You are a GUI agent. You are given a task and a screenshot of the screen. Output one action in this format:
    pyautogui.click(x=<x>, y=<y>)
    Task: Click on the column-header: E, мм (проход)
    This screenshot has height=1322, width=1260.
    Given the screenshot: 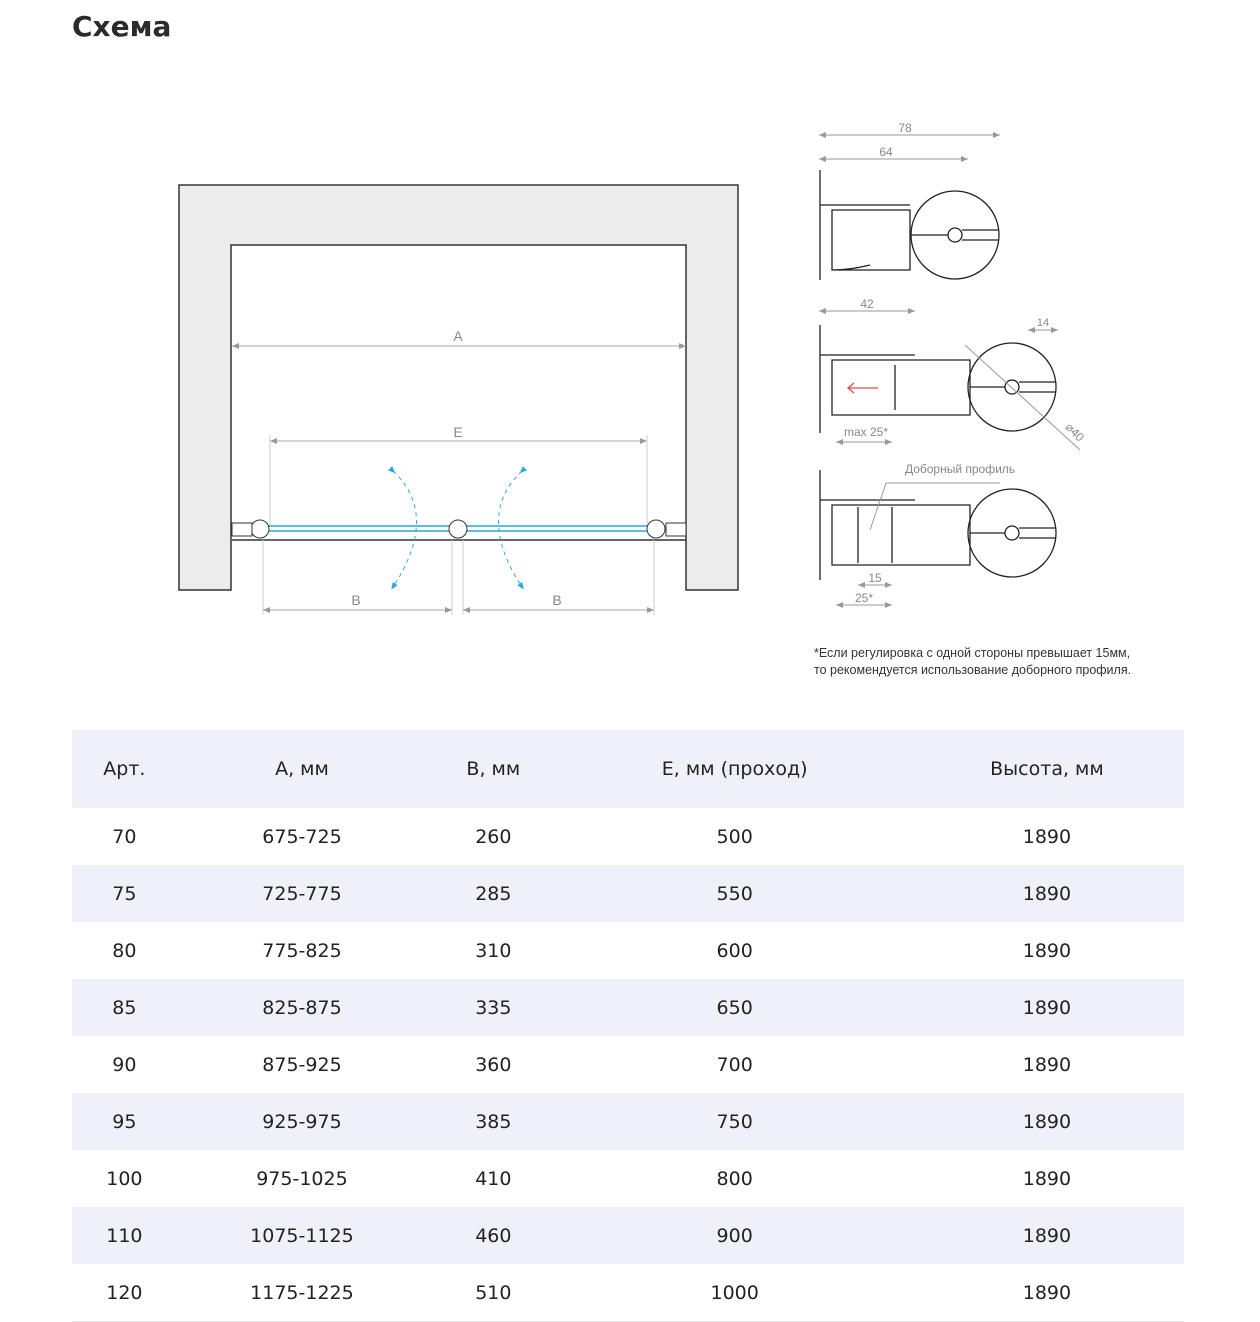 What is the action you would take?
    pyautogui.click(x=734, y=769)
    